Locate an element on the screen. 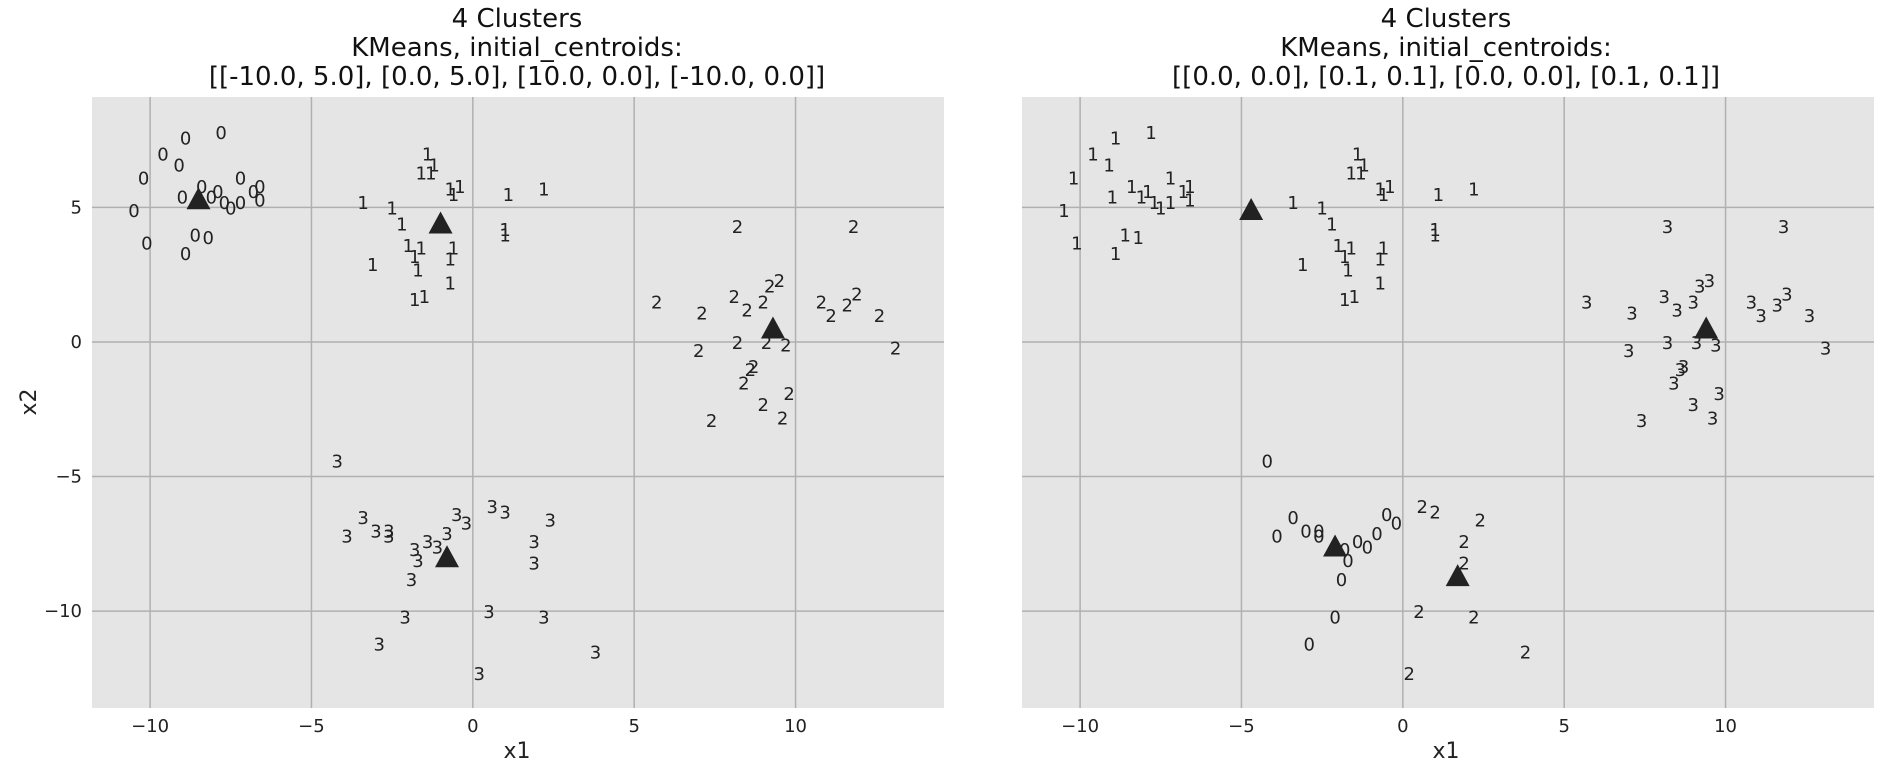  y-tick-label: −10 is located at coordinates (63, 611).